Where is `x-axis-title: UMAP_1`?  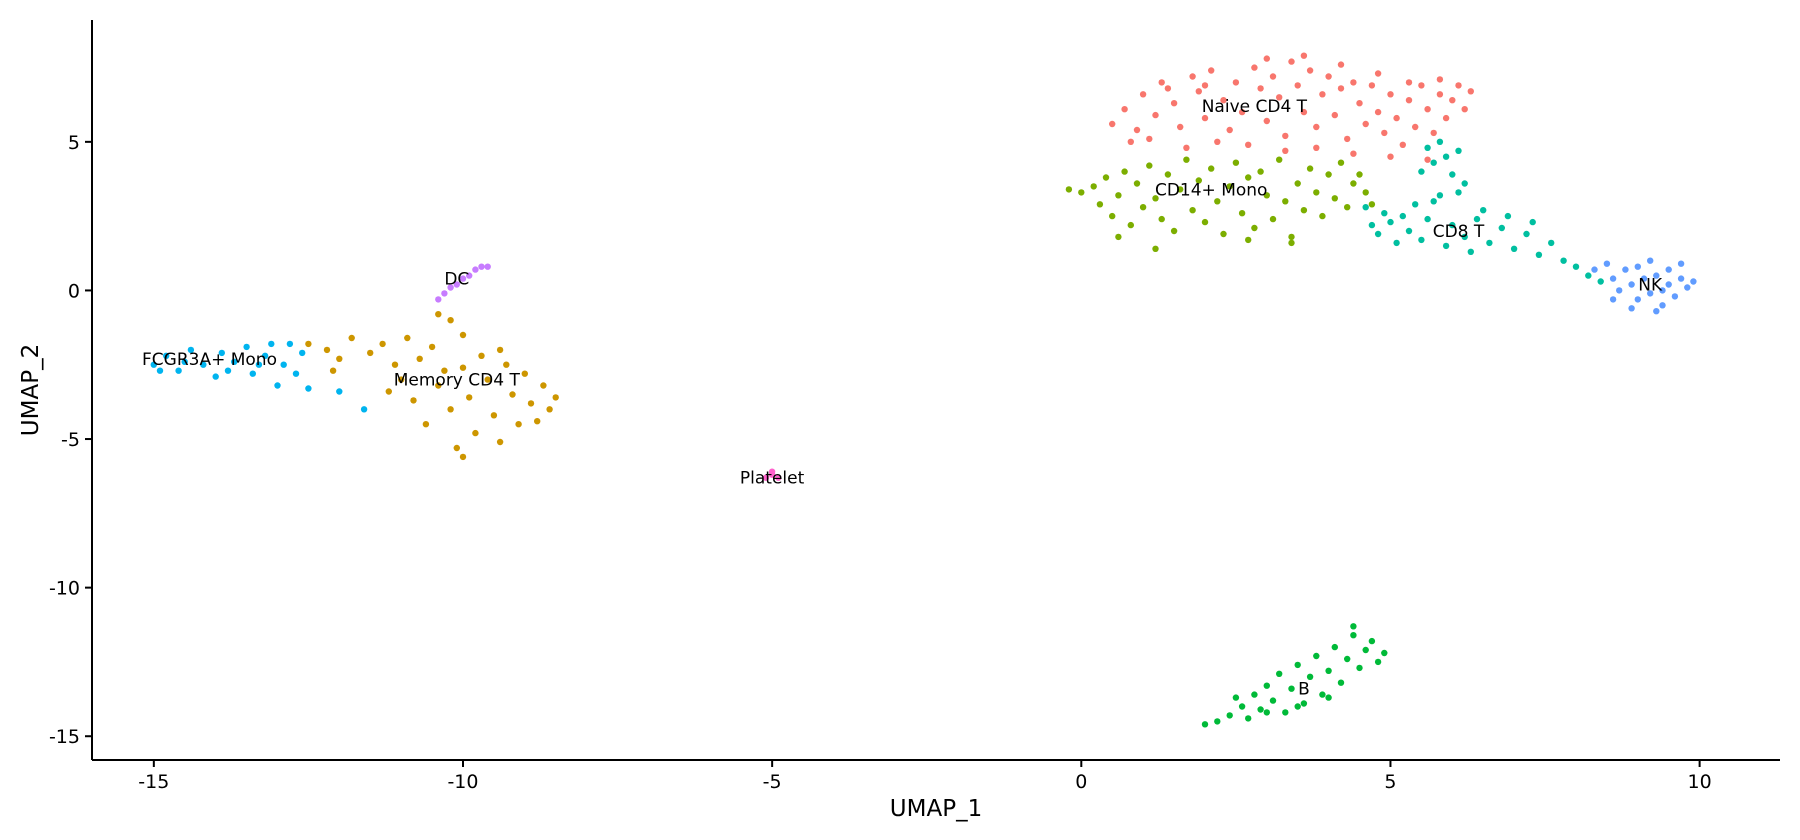
x-axis-title: UMAP_1 is located at coordinates (936, 809).